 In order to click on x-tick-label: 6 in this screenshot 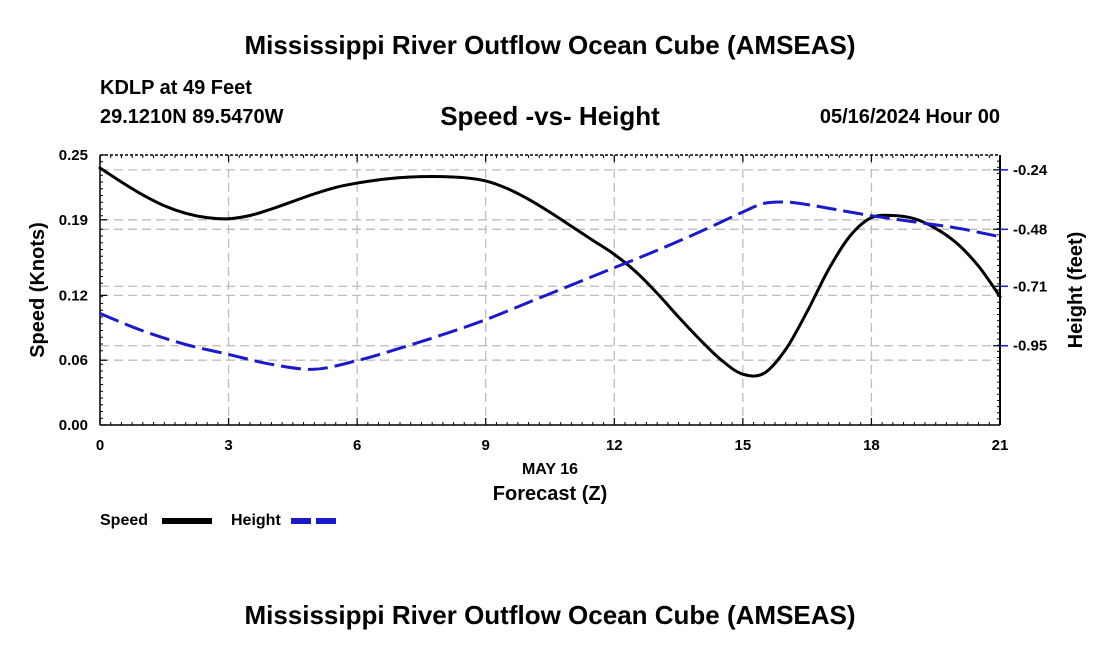, I will do `click(357, 445)`.